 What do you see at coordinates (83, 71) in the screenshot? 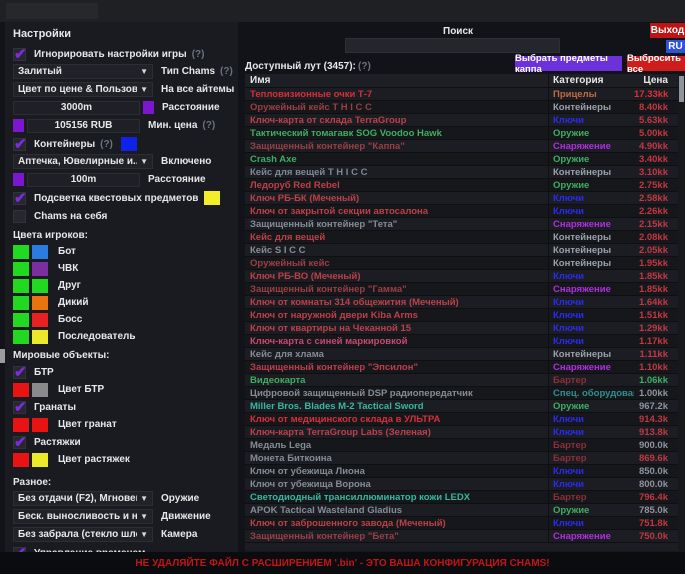
I see `chams-type-dropdown: Залитый ▼` at bounding box center [83, 71].